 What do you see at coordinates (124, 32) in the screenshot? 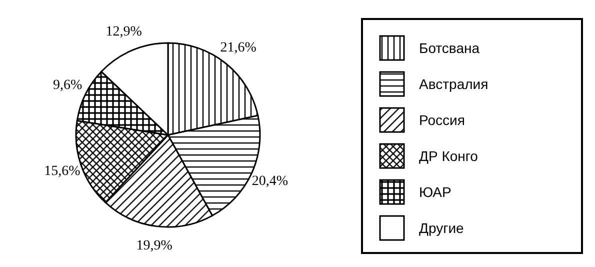
I see `data-label: 12,9%` at bounding box center [124, 32].